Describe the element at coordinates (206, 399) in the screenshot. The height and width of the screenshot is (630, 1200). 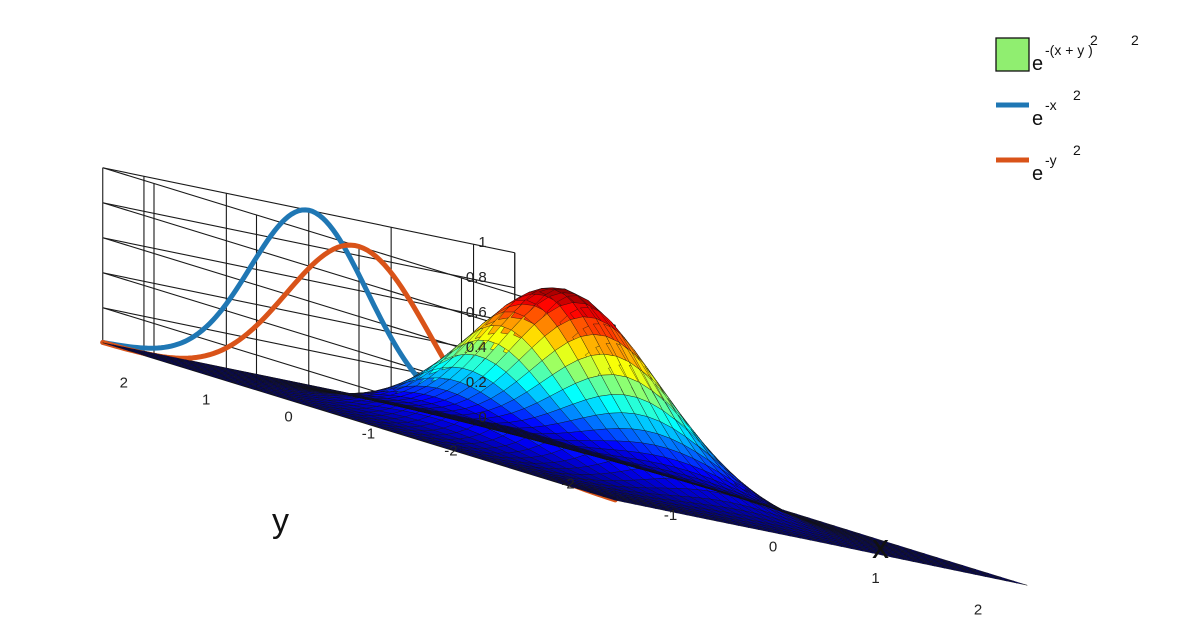
I see `y-tick-label: 1` at that location.